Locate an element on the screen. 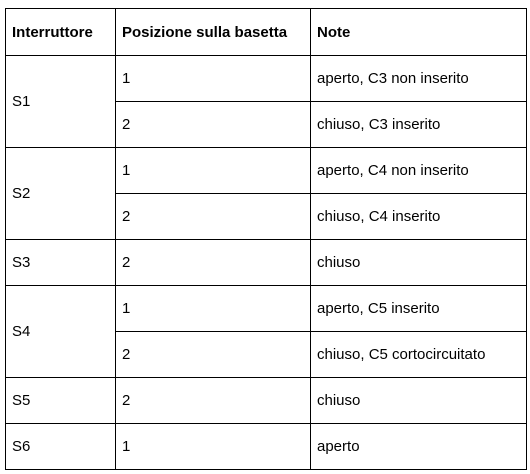  switch-cell: S2 is located at coordinates (60, 193).